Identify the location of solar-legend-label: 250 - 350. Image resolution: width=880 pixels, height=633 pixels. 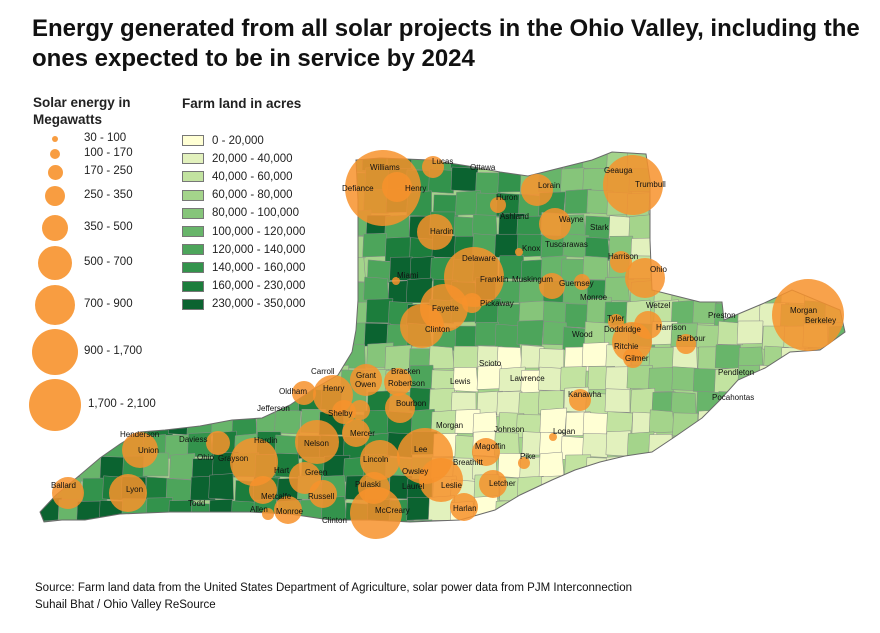
(108, 195).